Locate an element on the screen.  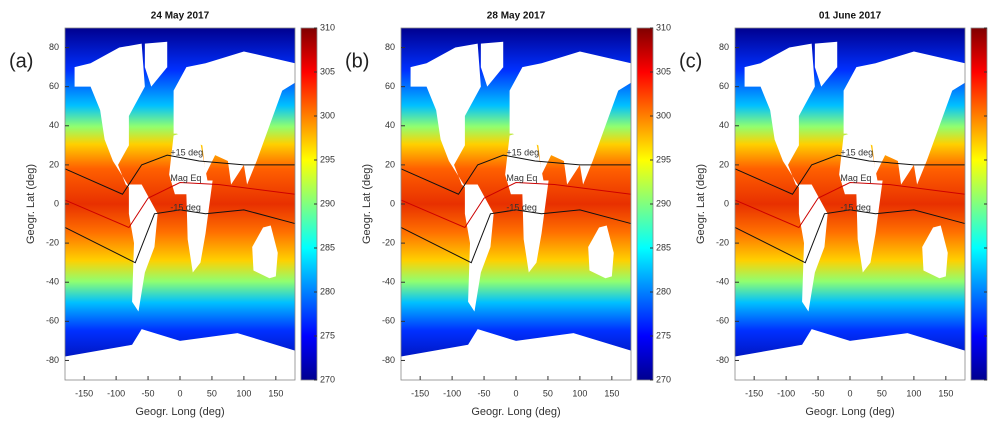
y-tick-label: 80 is located at coordinates (390, 47).